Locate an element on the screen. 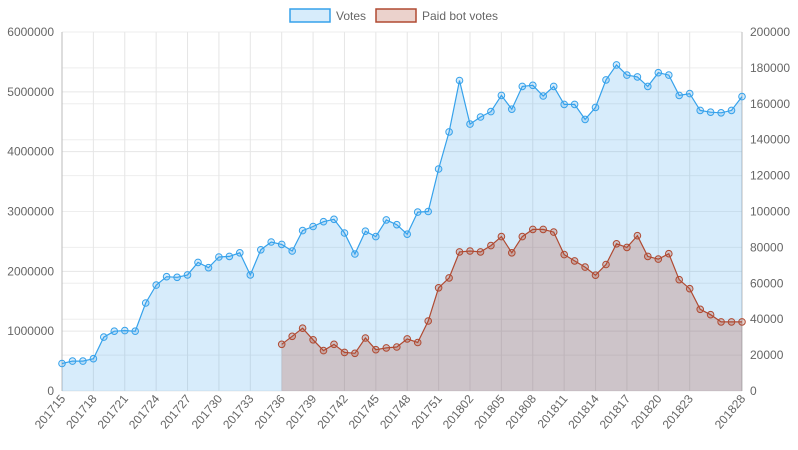  legend-item-votes: Votes is located at coordinates (327, 15).